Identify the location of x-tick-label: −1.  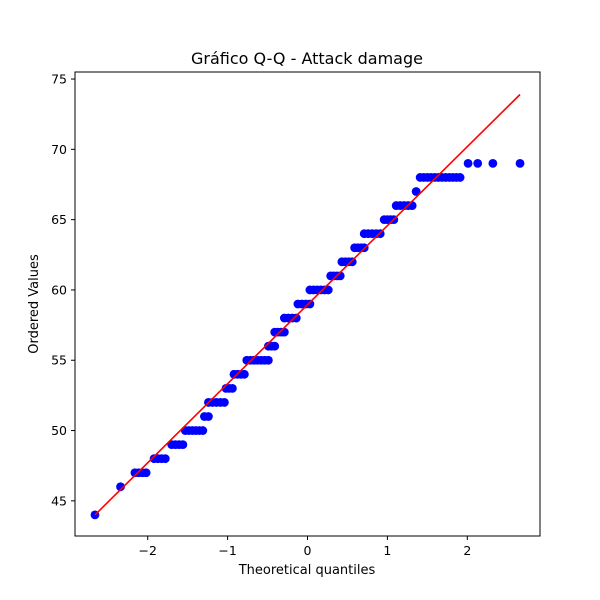
(227, 550).